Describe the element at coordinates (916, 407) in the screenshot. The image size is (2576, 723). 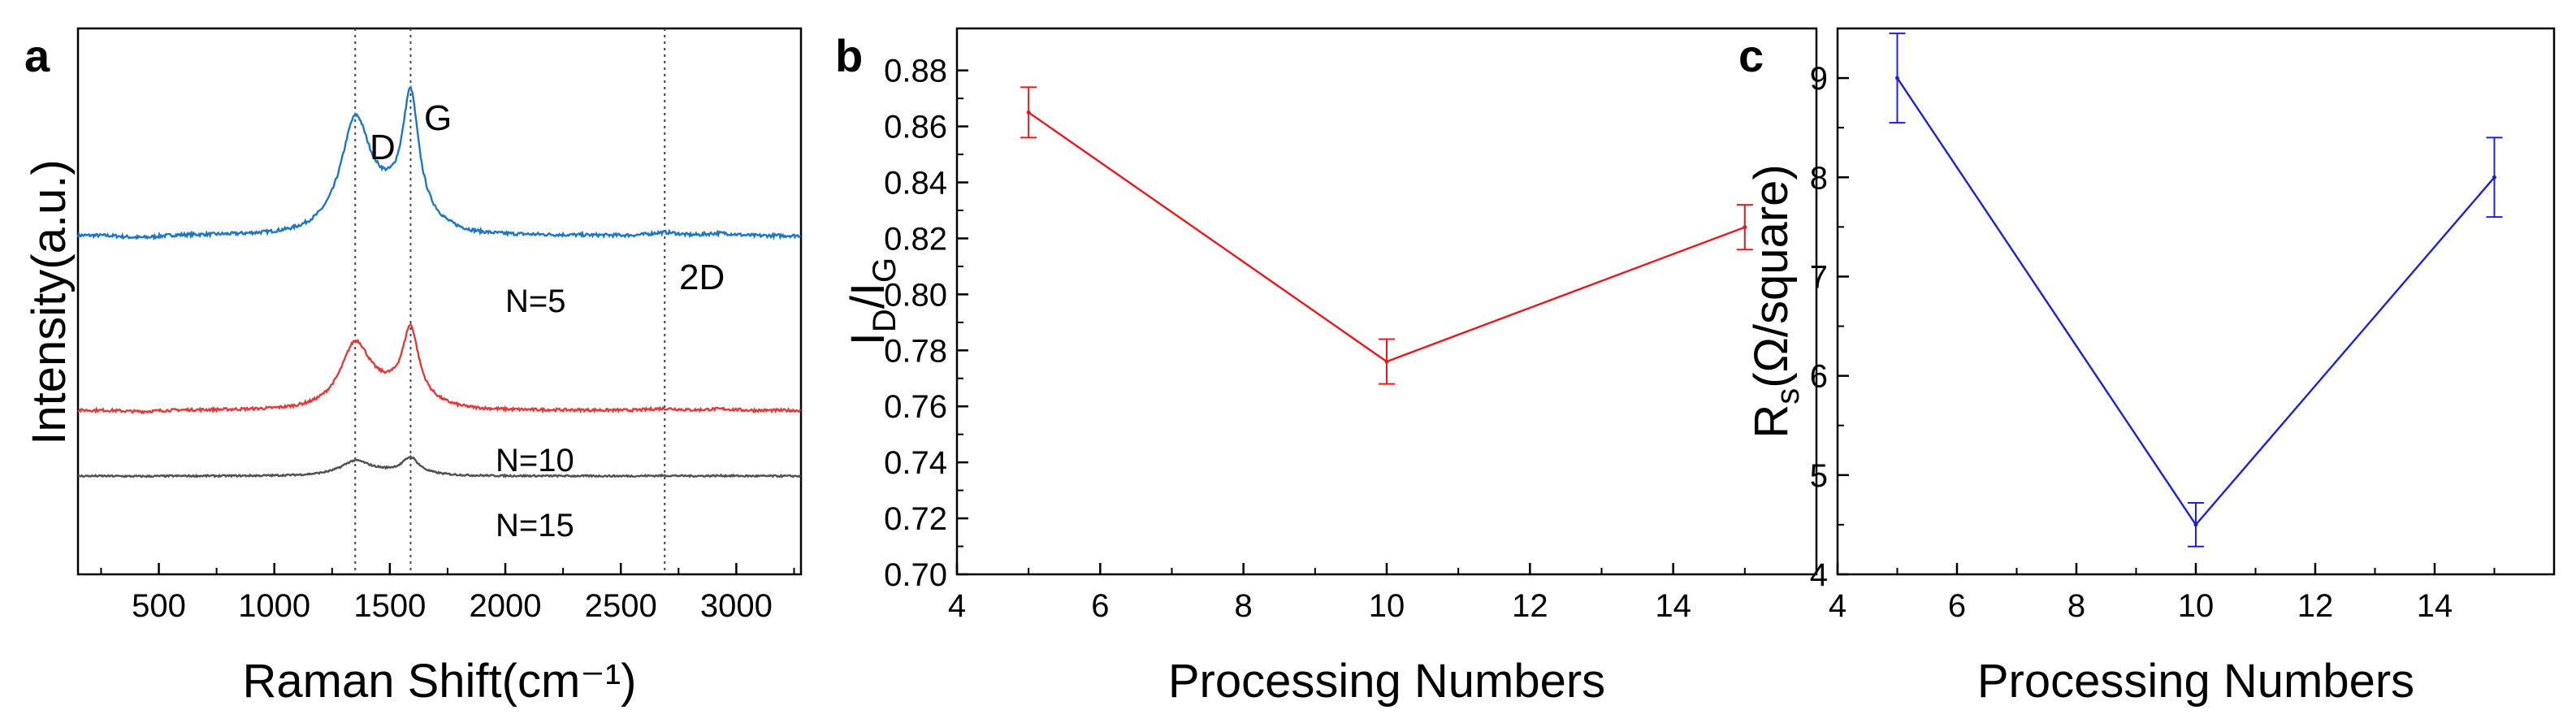
I see `panel-b-y-tick-label: 0.76` at that location.